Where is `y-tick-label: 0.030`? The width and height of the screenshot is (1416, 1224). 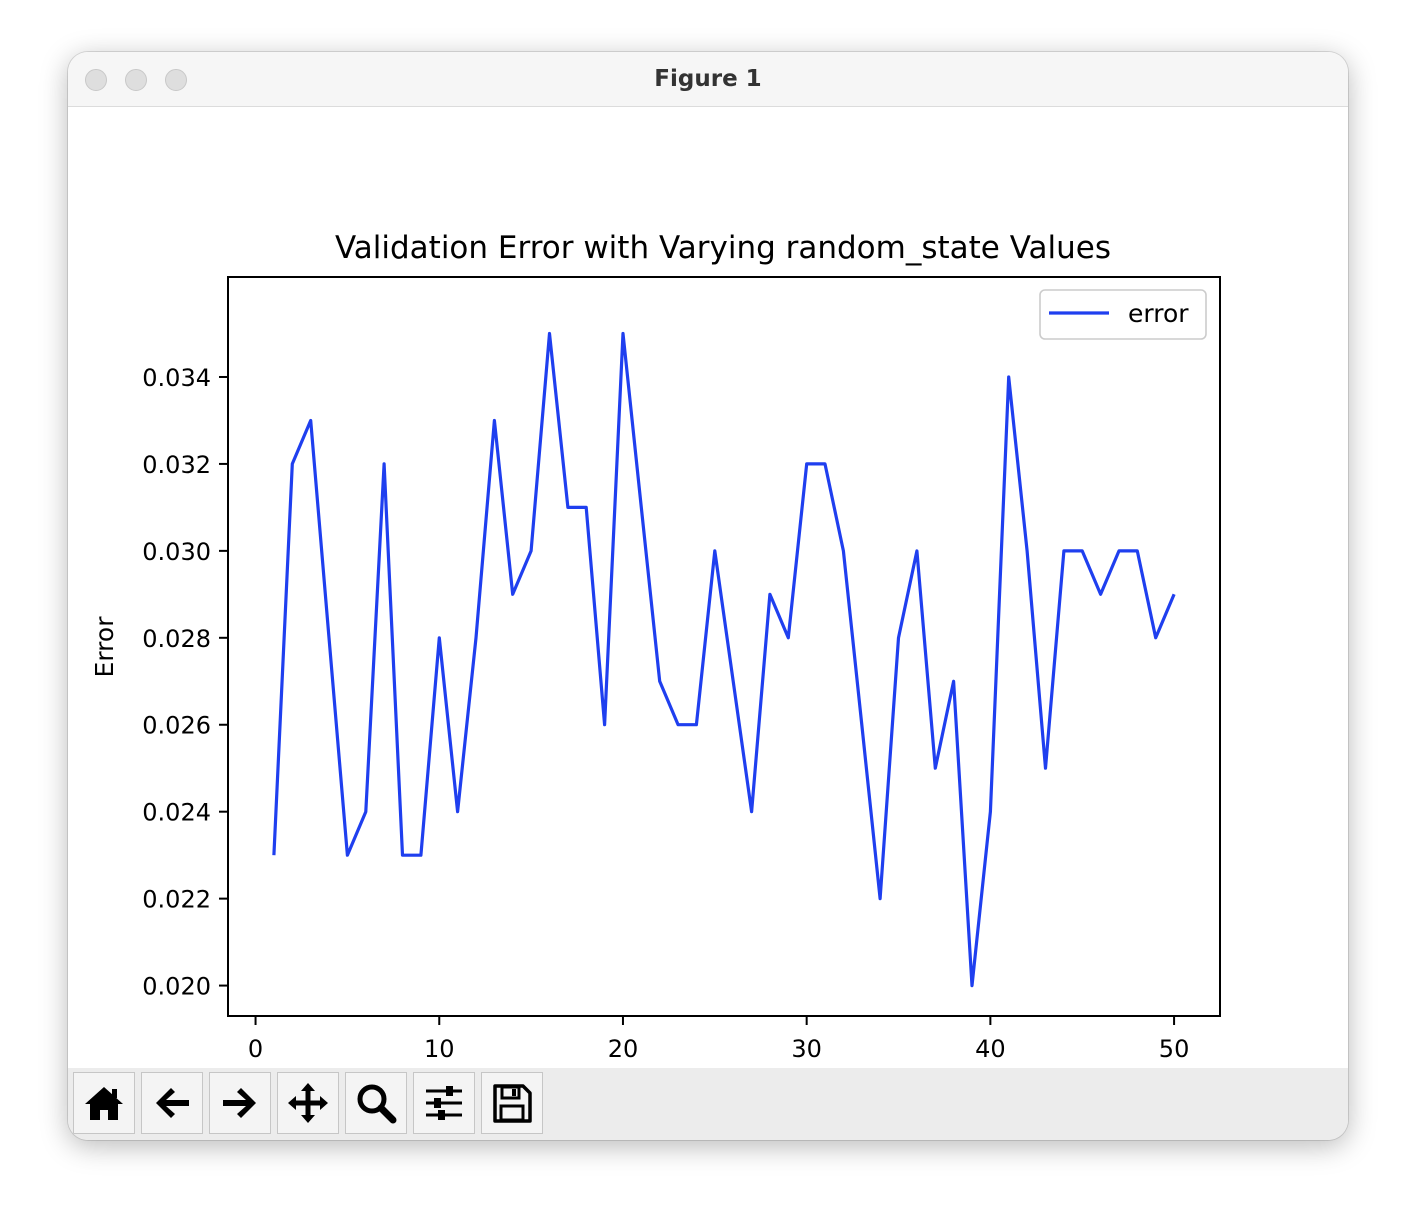
y-tick-label: 0.030 is located at coordinates (176, 552).